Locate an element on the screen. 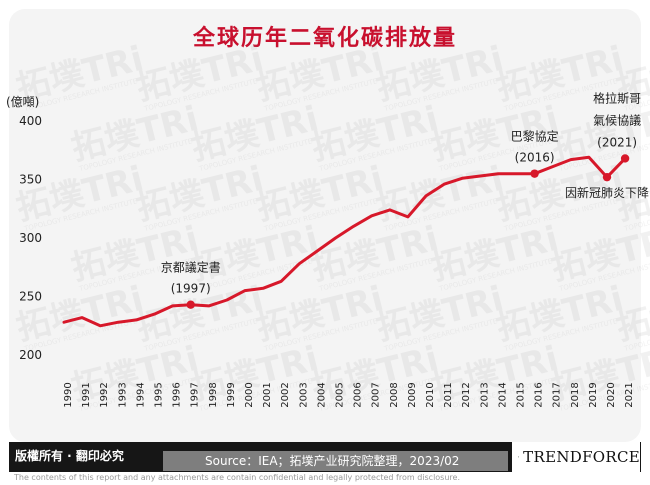 Image resolution: width=650 pixels, height=485 pixels. event-annotation-label: (1997) is located at coordinates (191, 289).